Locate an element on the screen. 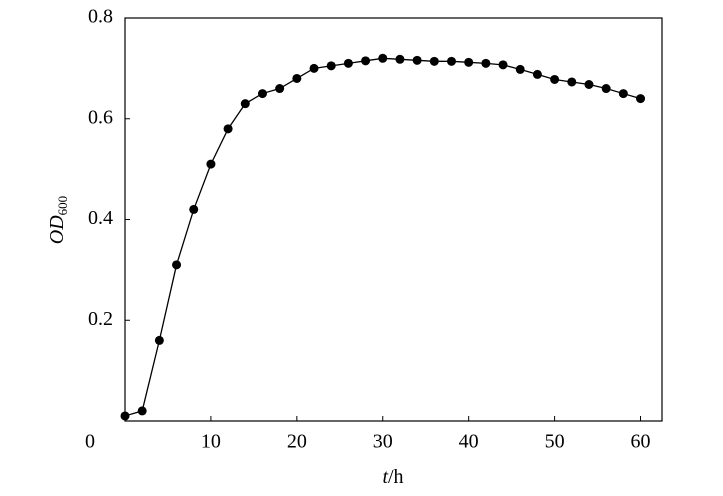 The height and width of the screenshot is (496, 723). y-tick-label: 0.8 is located at coordinates (100, 17).